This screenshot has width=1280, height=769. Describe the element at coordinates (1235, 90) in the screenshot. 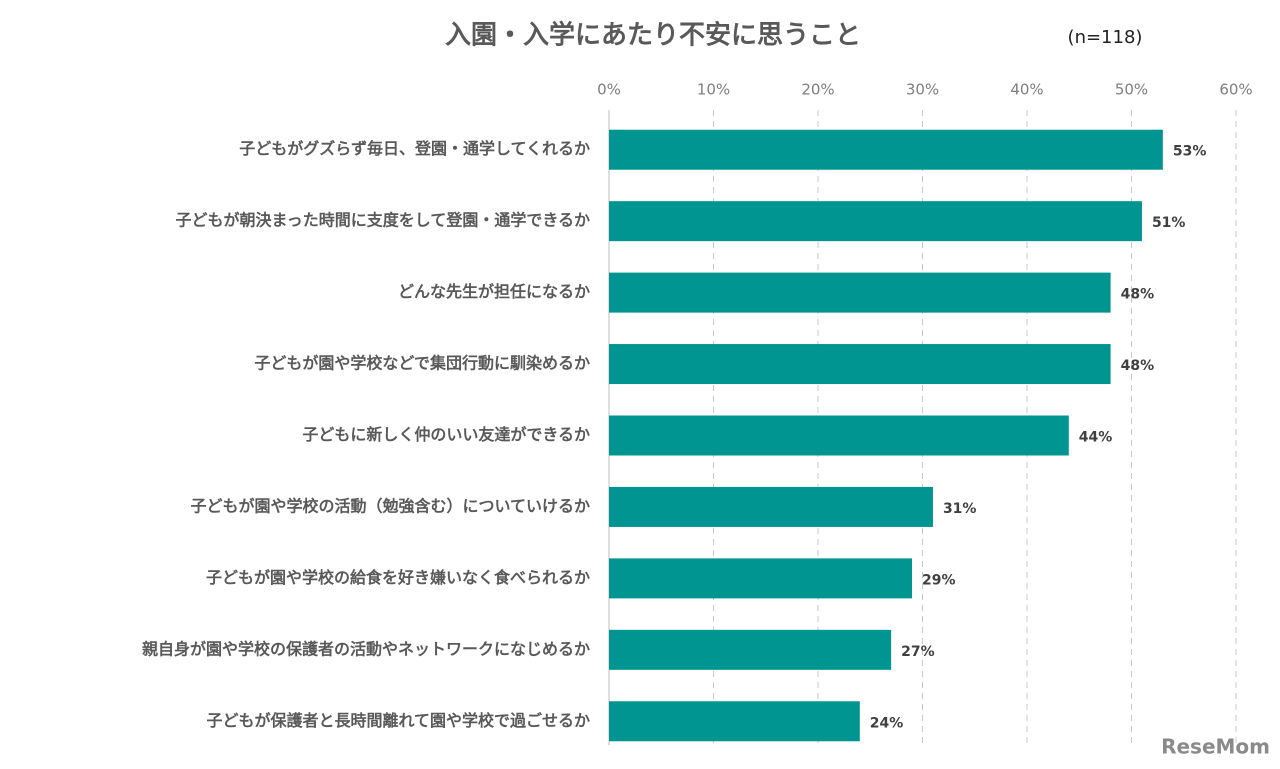

I see `x-tick-label: 60%` at that location.